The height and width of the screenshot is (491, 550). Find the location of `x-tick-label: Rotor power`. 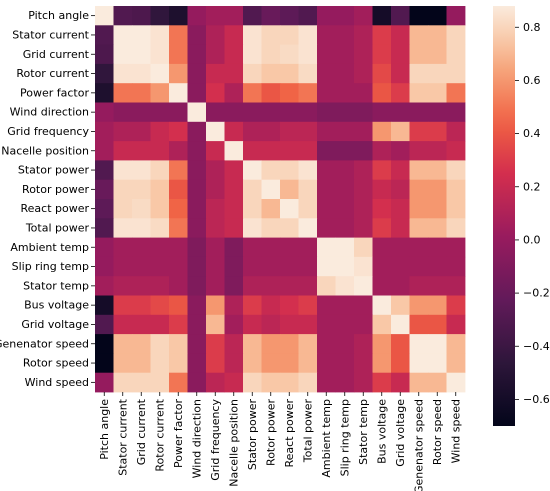

x-tick-label: Rotor power is located at coordinates (270, 432).